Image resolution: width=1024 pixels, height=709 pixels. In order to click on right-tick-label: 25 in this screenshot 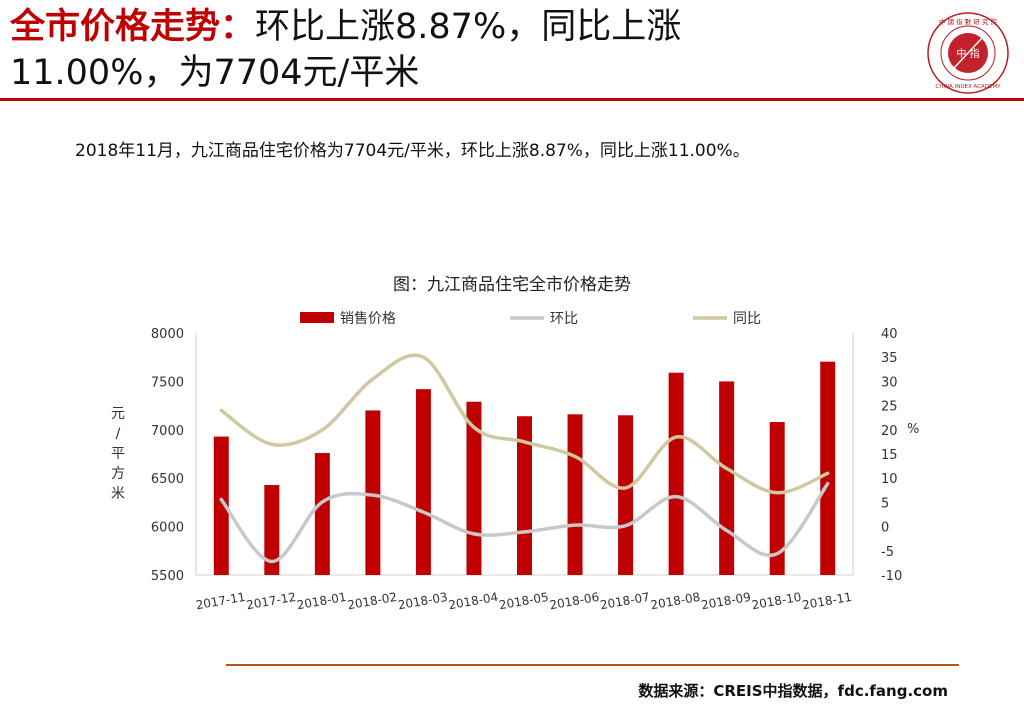, I will do `click(889, 407)`.